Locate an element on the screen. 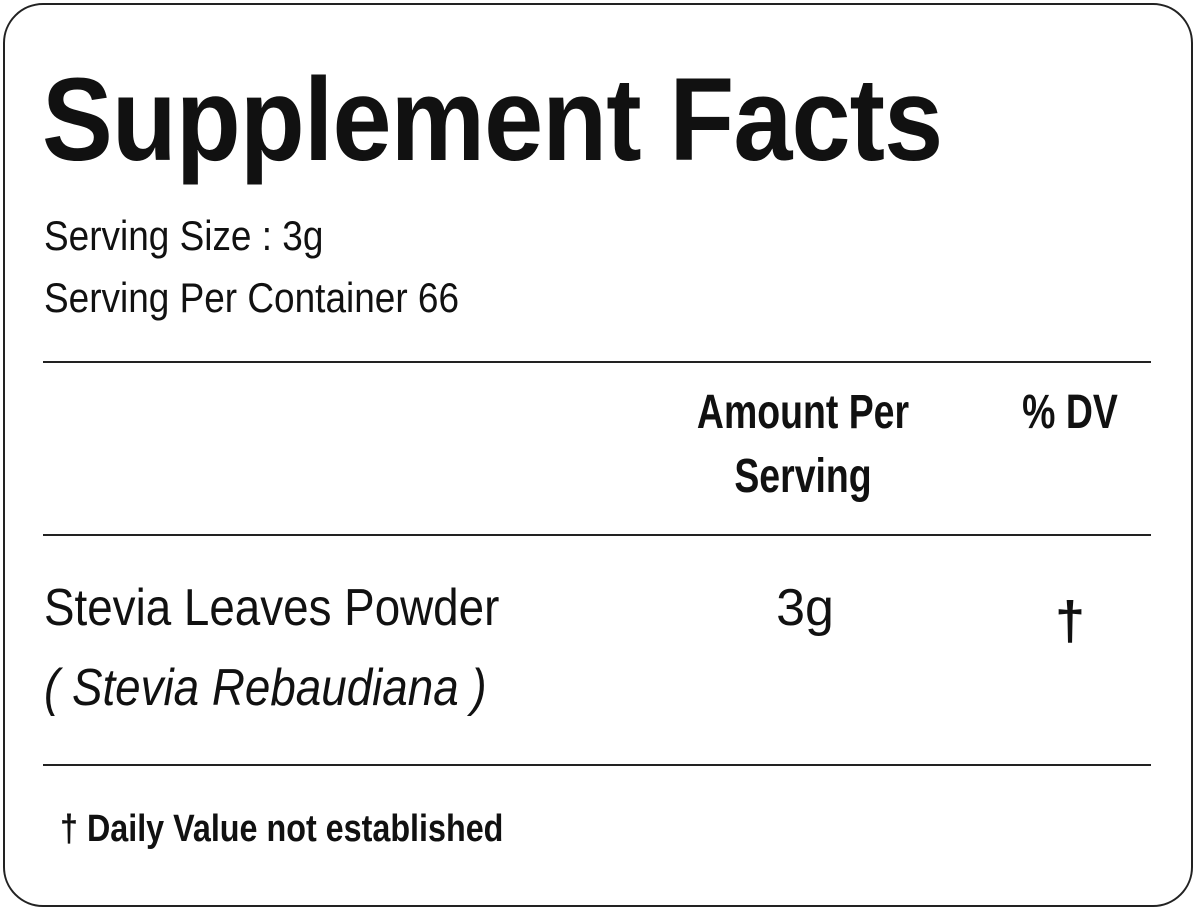 Image resolution: width=1199 pixels, height=913 pixels. footnote: † Daily Value not established is located at coordinates (282, 829).